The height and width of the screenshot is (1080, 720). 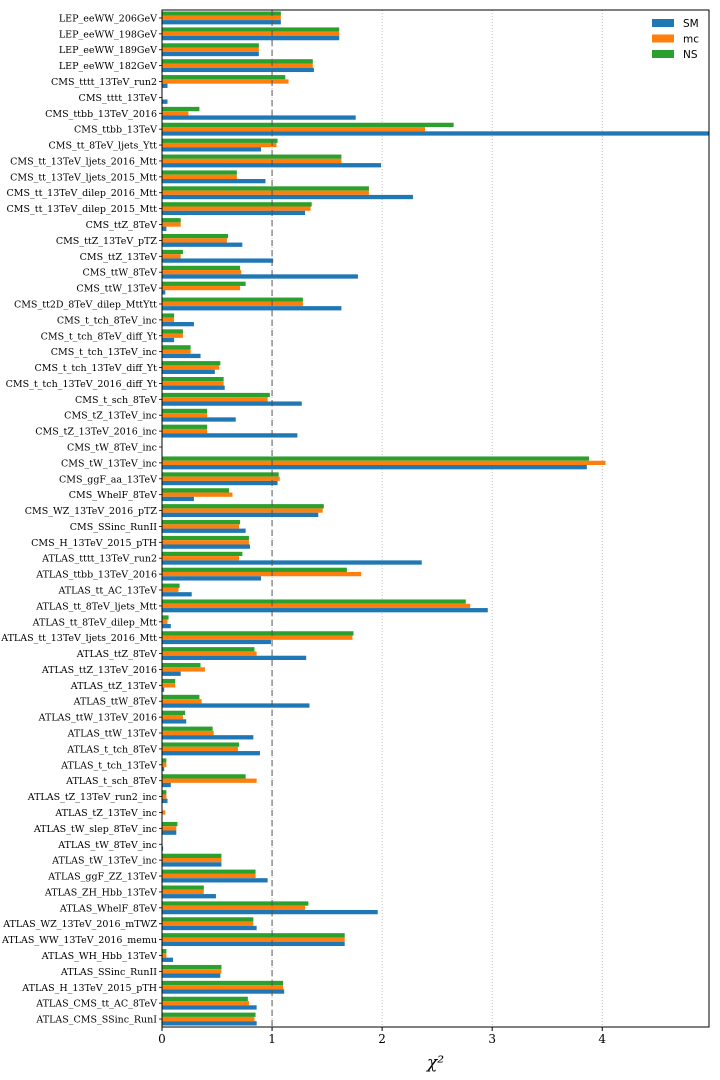 What do you see at coordinates (253, 944) in the screenshot?
I see `bar-SM-ATLAS_WW_13TeV_2016_memu` at bounding box center [253, 944].